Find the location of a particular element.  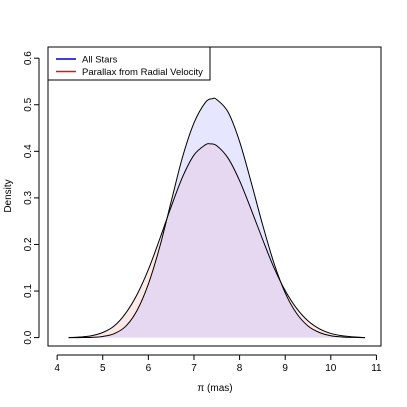

y-tick-label: 0.6 is located at coordinates (28, 58).